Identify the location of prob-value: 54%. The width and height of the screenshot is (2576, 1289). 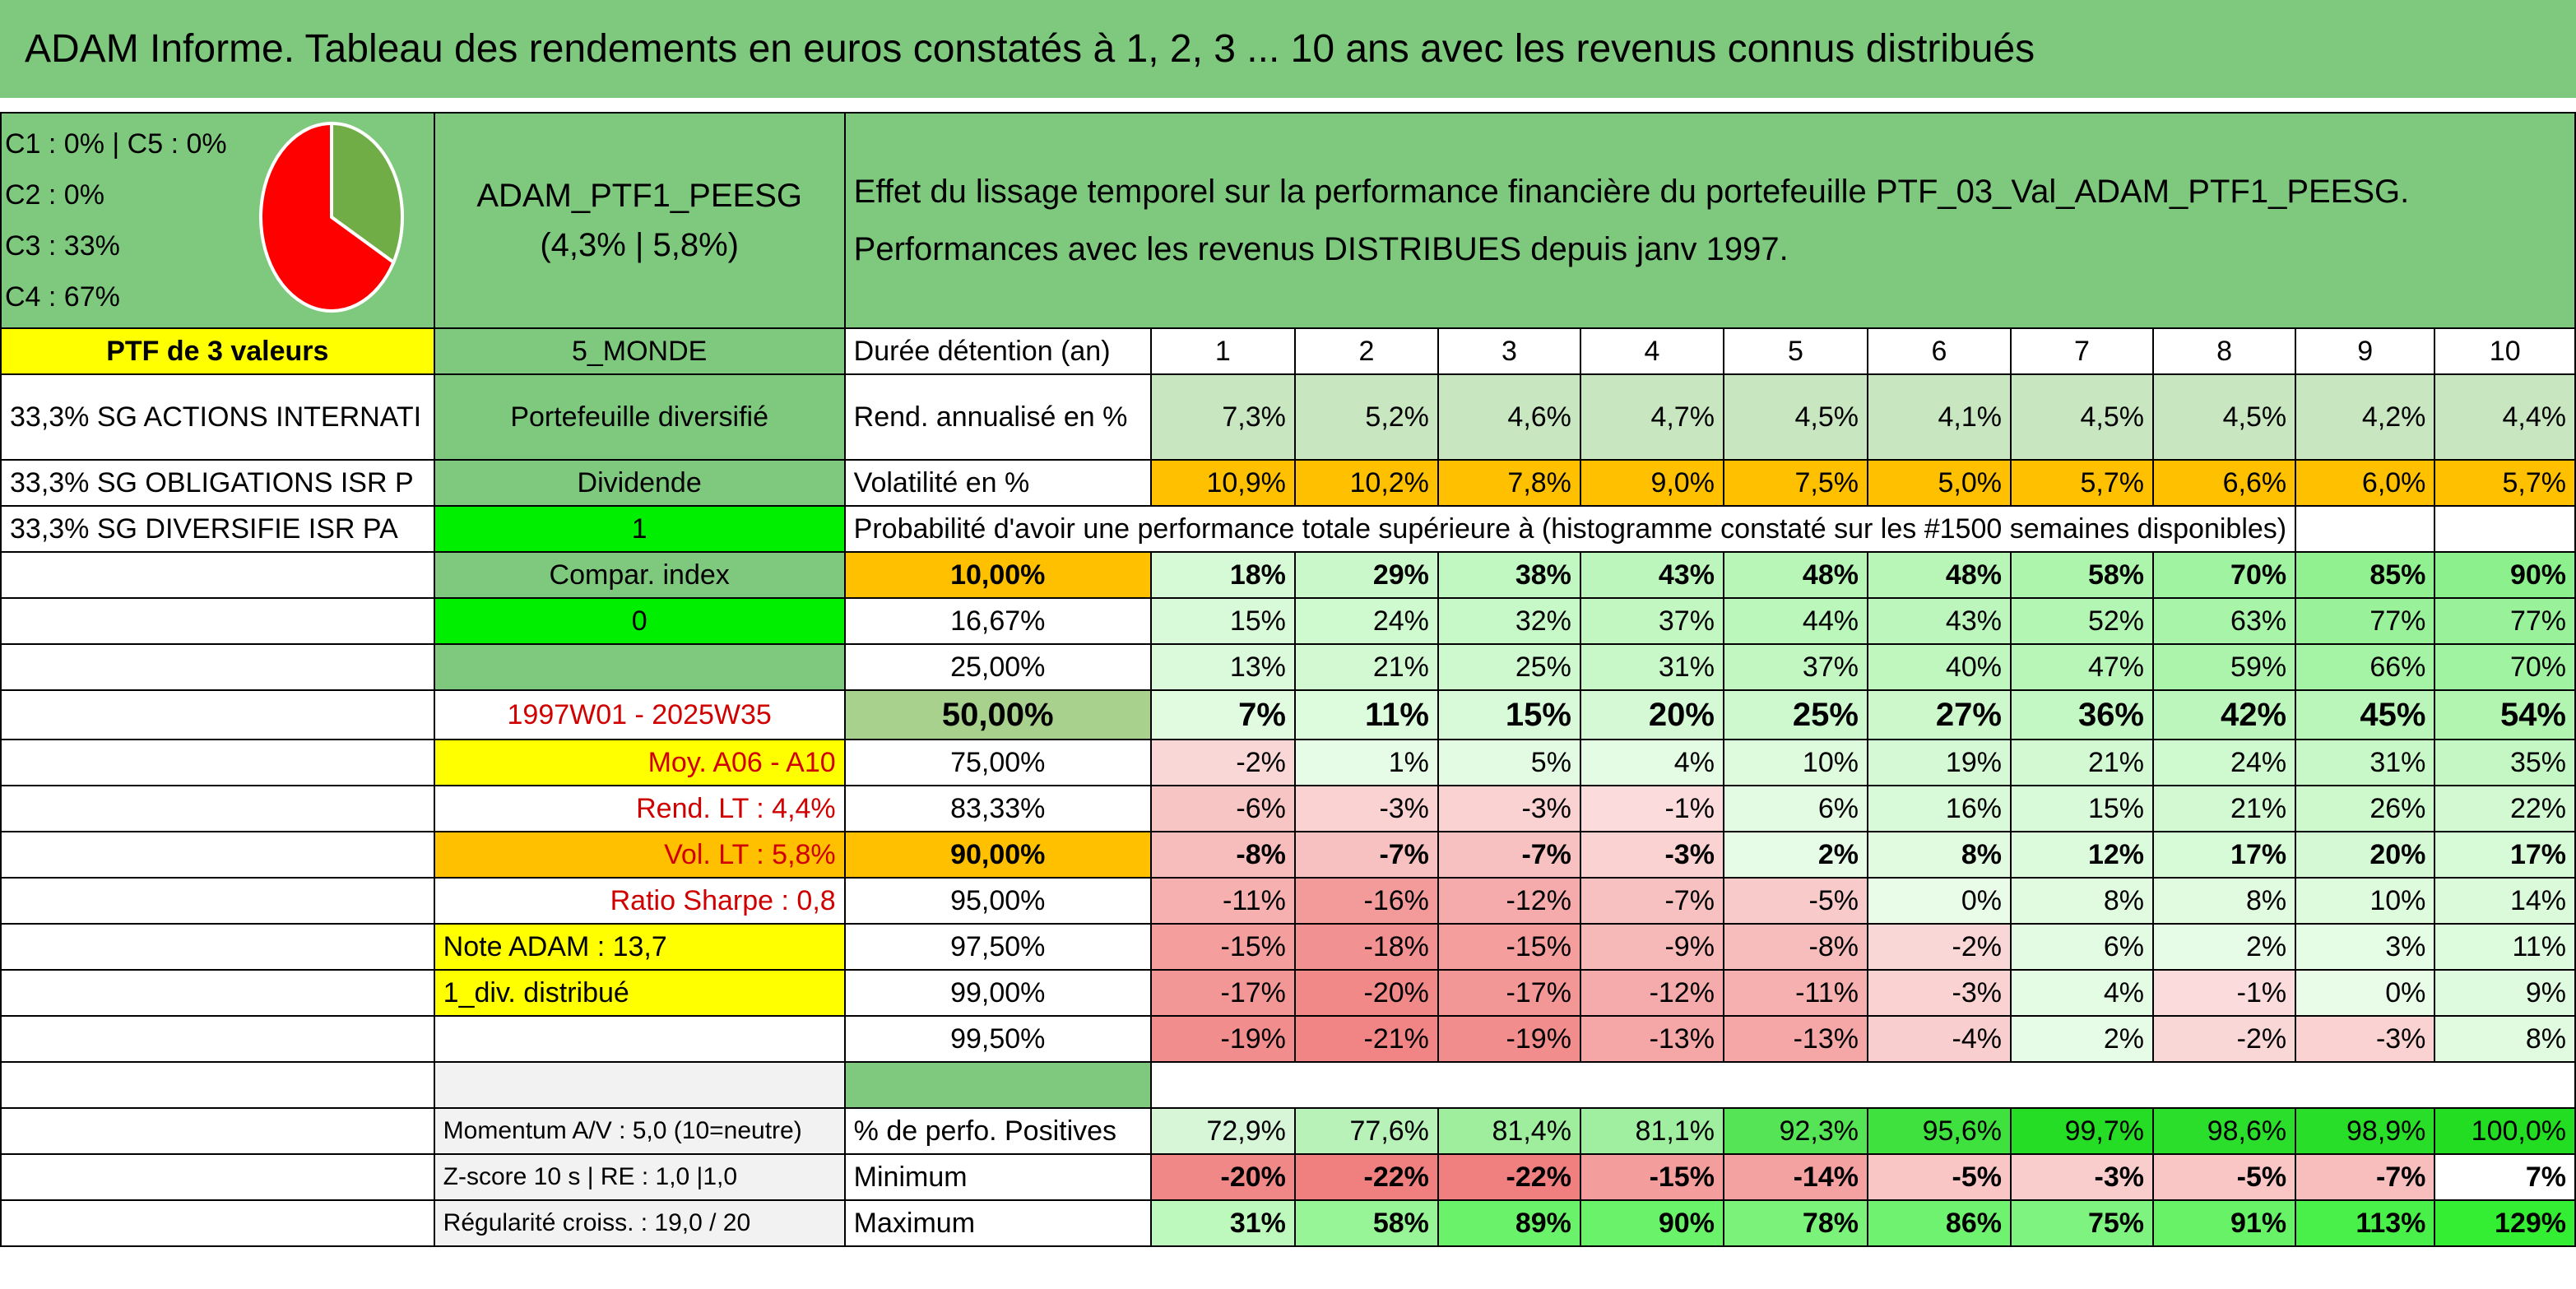
(2505, 714).